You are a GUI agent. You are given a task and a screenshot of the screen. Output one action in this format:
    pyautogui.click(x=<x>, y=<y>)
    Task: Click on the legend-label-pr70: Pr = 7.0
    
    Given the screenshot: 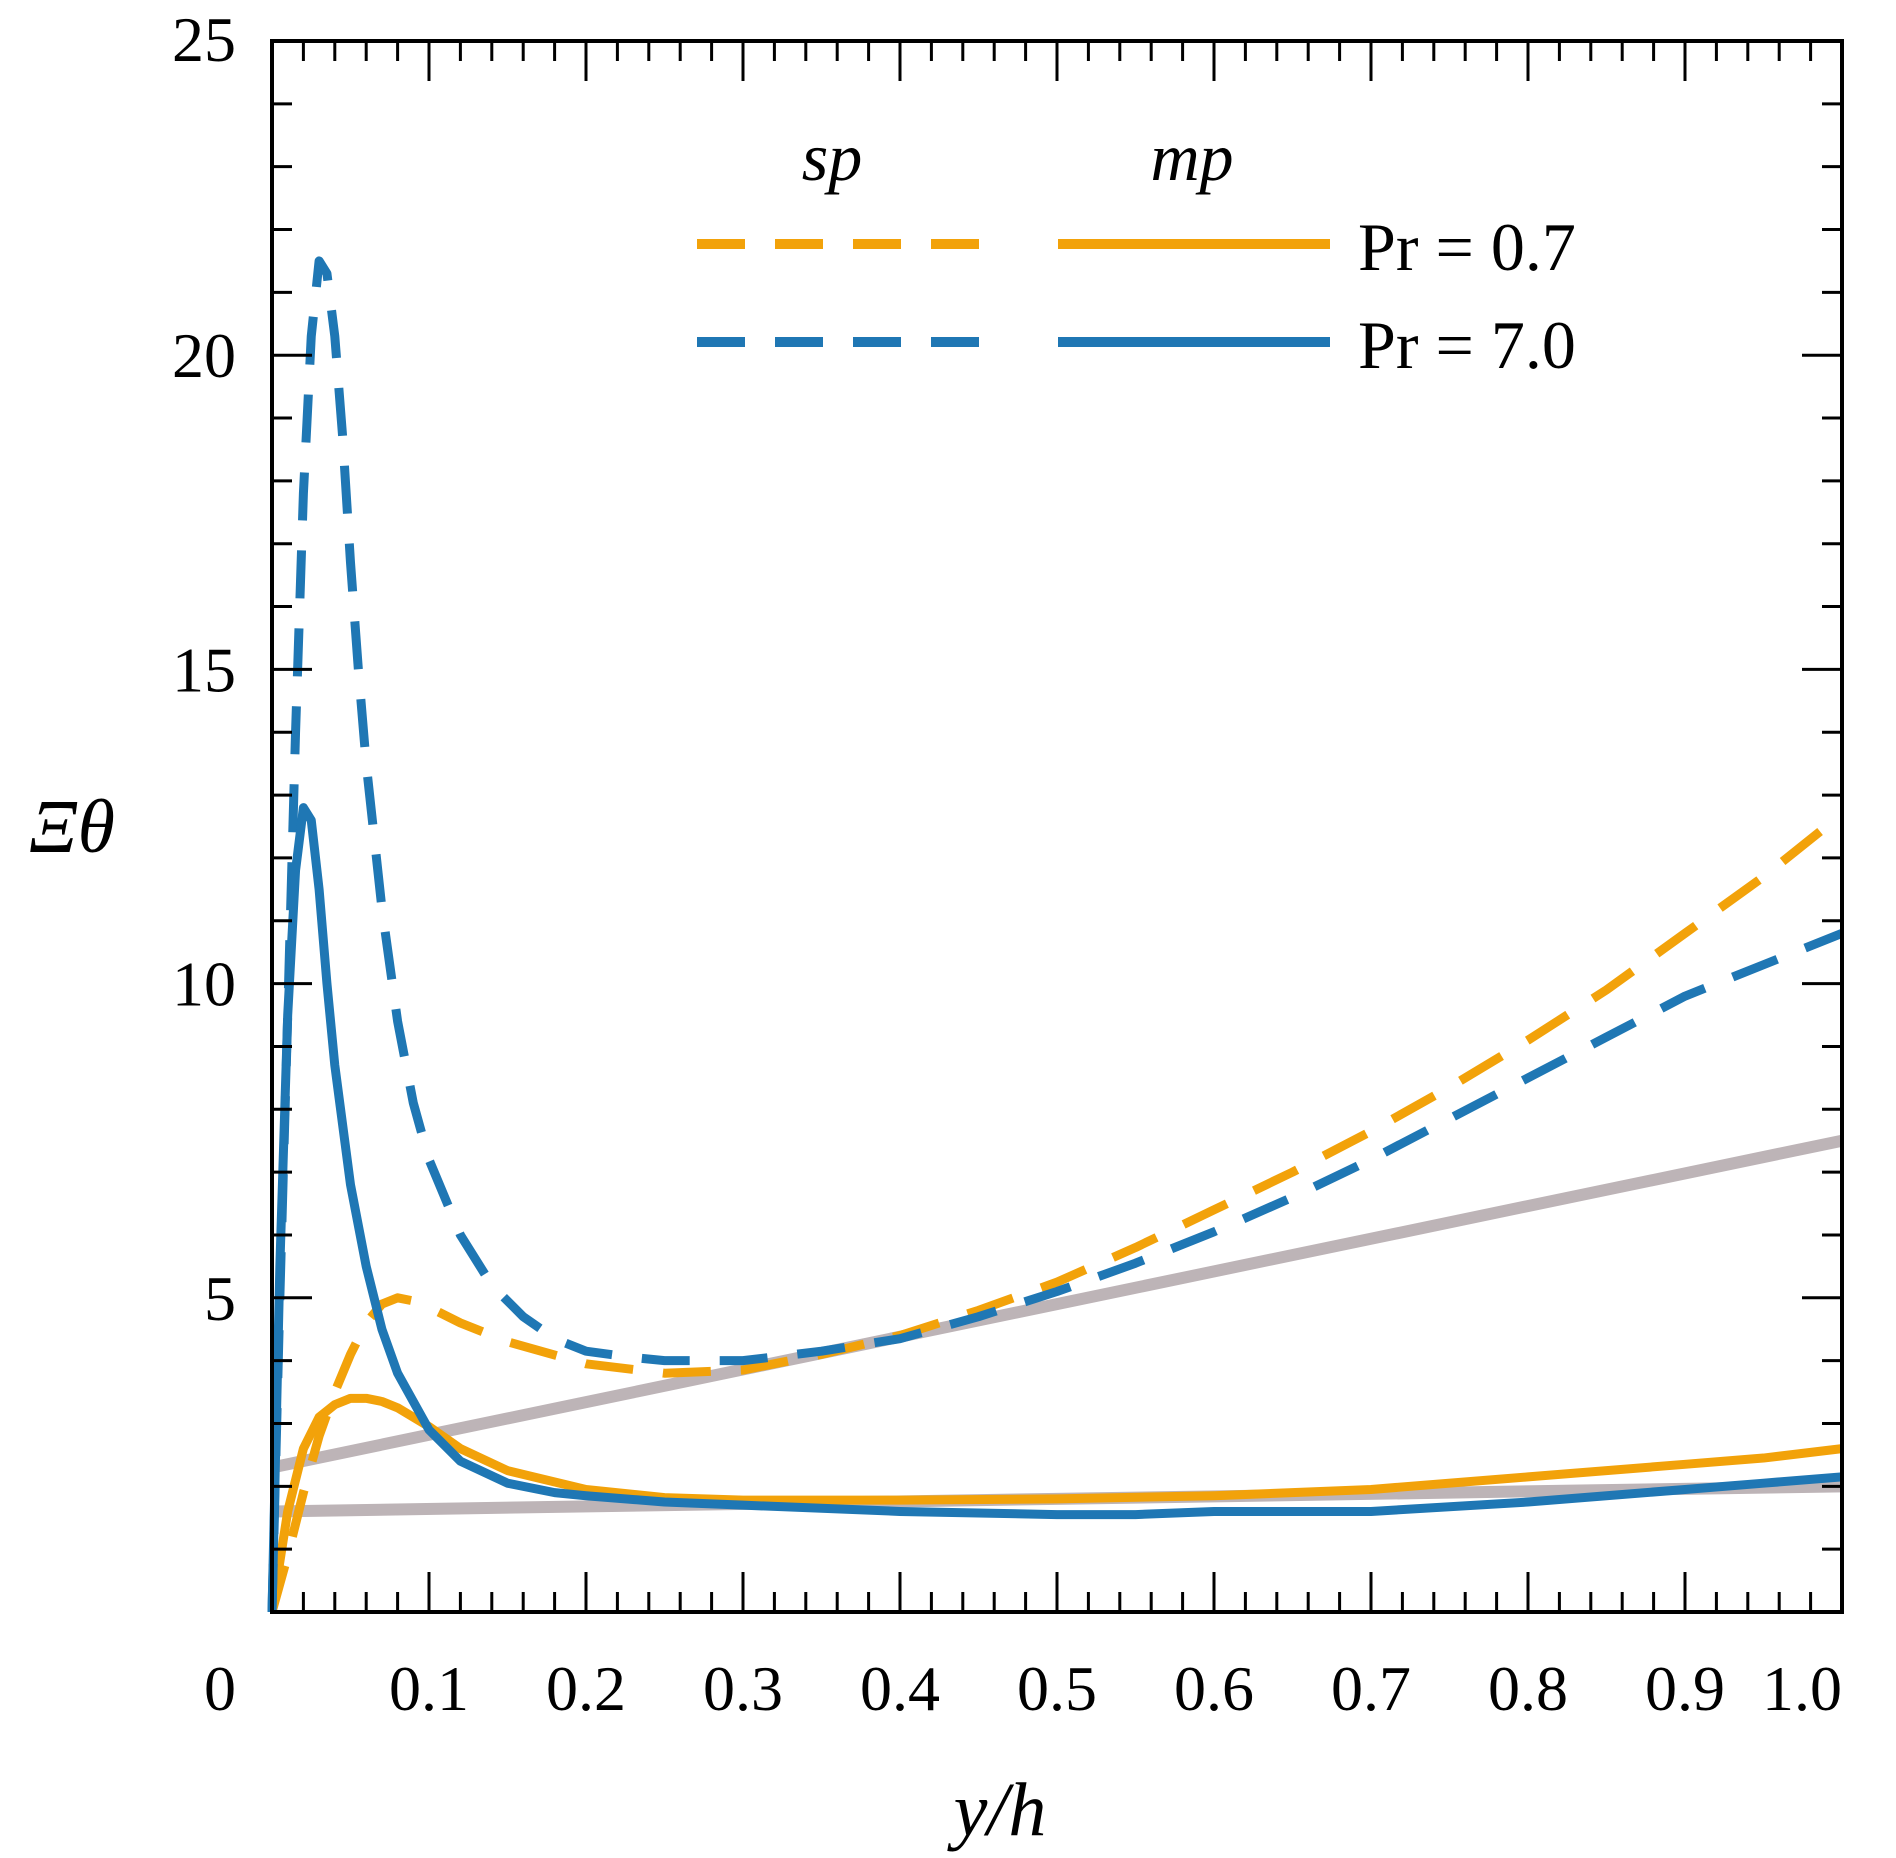 What is the action you would take?
    pyautogui.click(x=1467, y=345)
    